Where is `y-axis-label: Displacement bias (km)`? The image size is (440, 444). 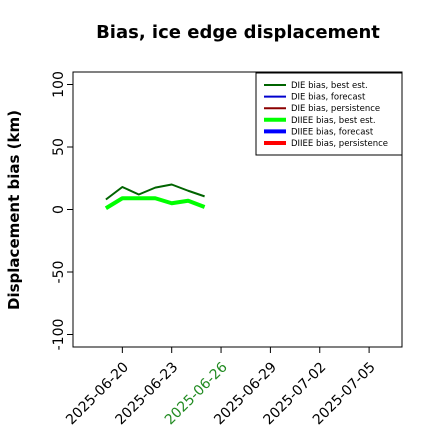
y-axis-label: Displacement bias (km) is located at coordinates (14, 210).